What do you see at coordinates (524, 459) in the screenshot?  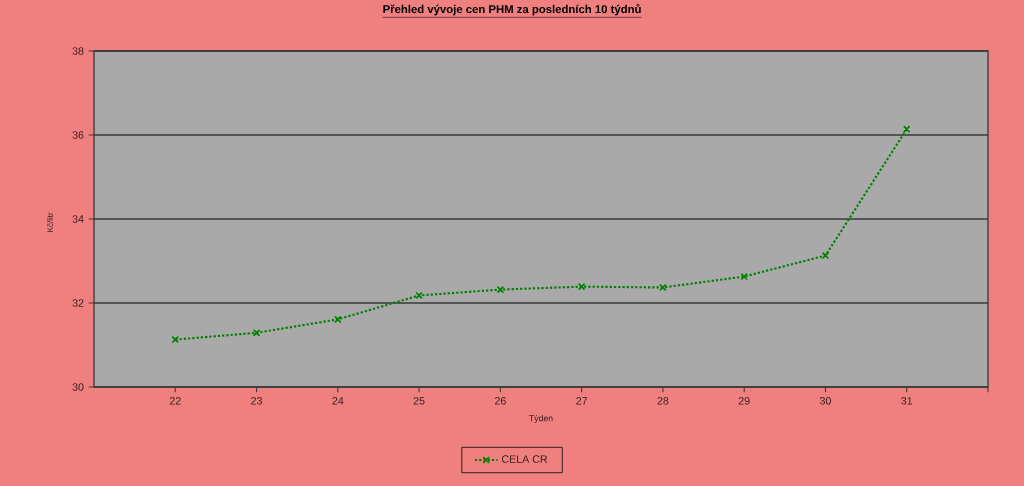 I see `legend-label: CELA CR` at bounding box center [524, 459].